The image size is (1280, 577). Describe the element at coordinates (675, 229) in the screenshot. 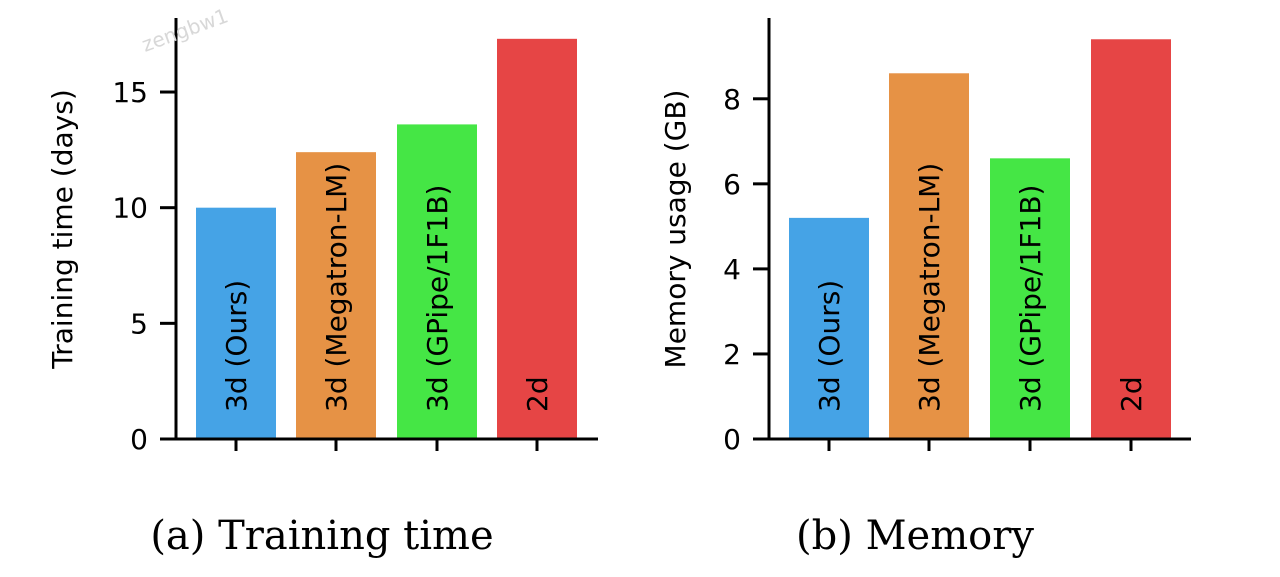

I see `y-axis-label: Memory usage (GB)` at that location.